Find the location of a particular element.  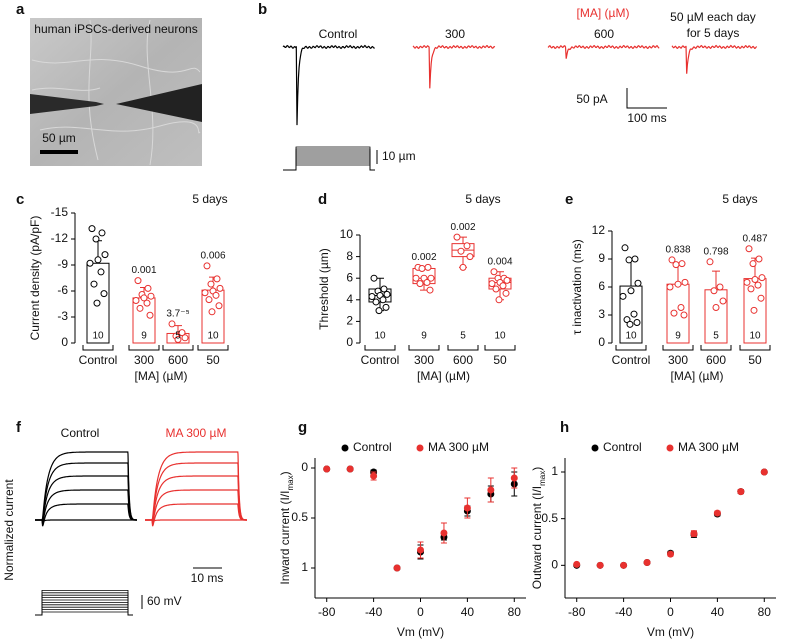

trace-label: for 5 days is located at coordinates (713, 33).